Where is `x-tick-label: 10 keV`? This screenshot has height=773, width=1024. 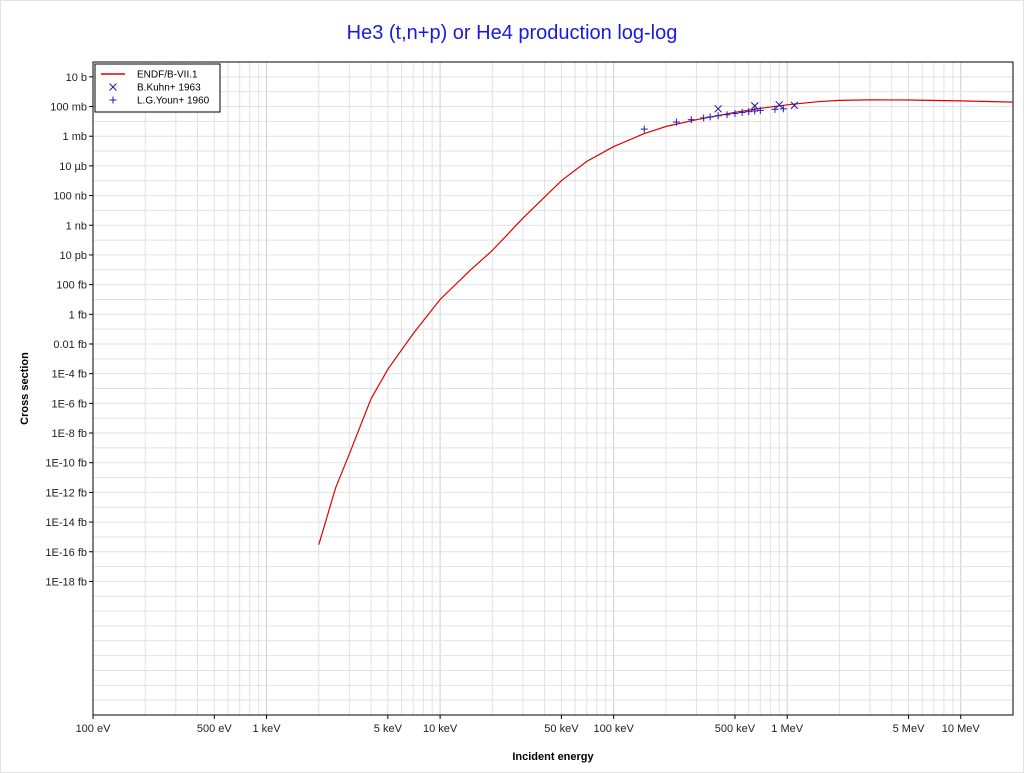 x-tick-label: 10 keV is located at coordinates (440, 729).